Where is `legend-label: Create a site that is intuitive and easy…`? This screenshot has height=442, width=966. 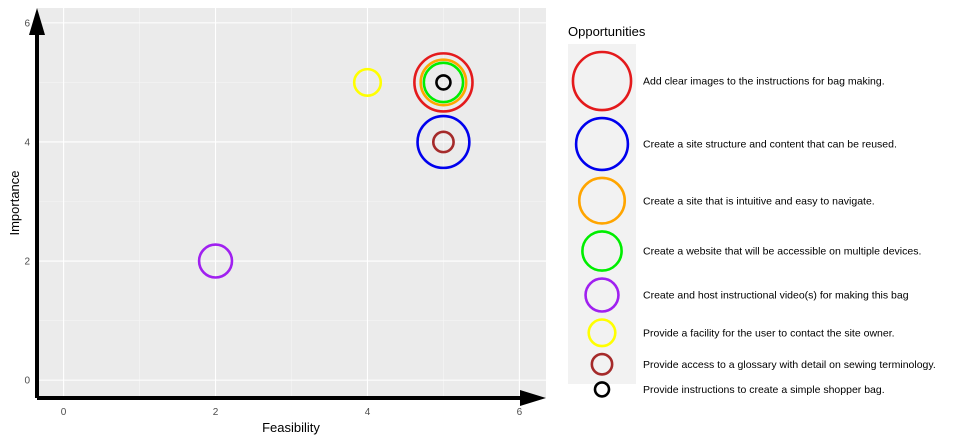
legend-label: Create a site that is intuitive and easy… is located at coordinates (759, 201).